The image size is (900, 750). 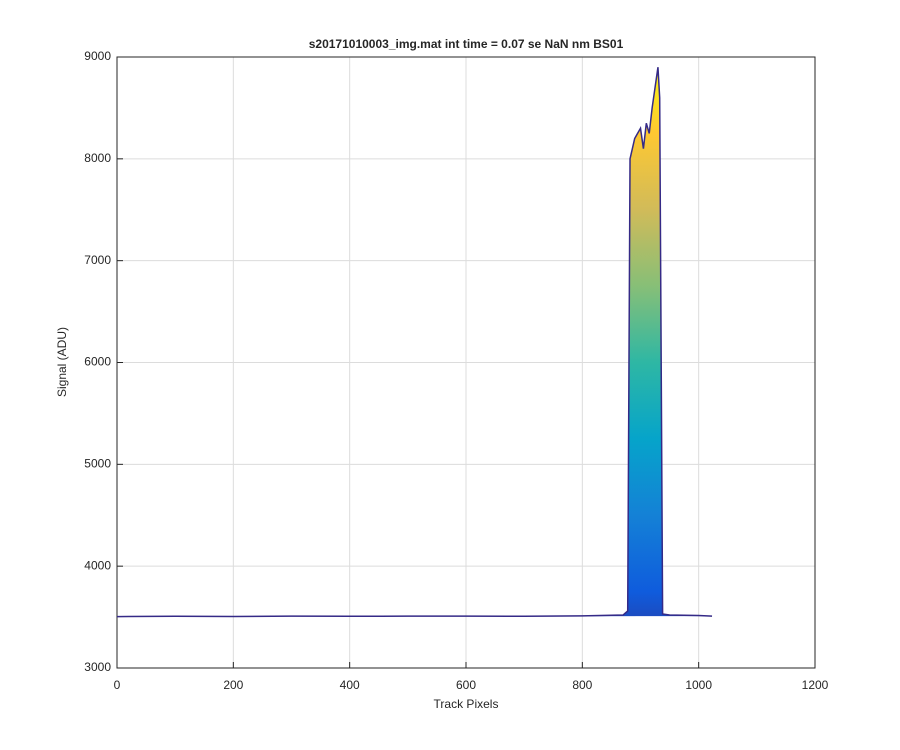 I want to click on y-tick-label: 6000, so click(x=97, y=362).